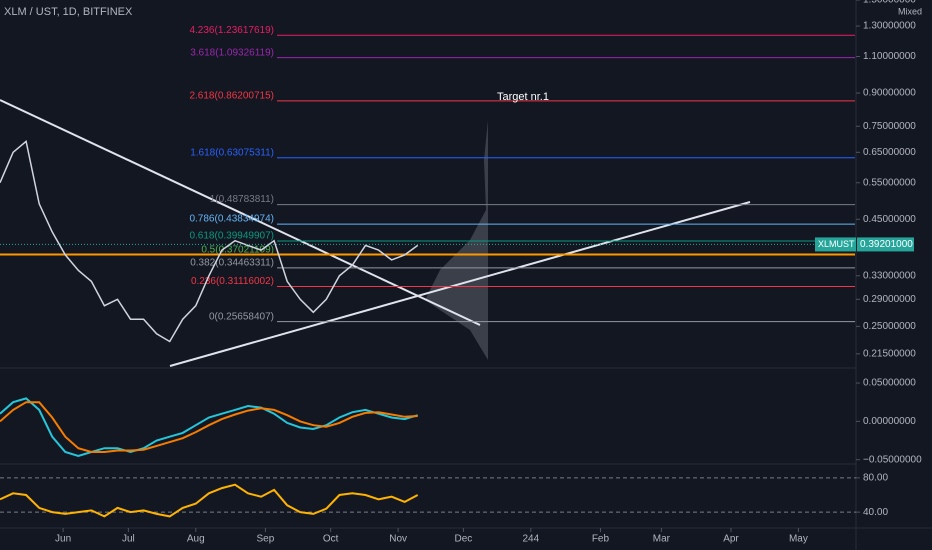 The image size is (932, 550). I want to click on chart-title: XLM / UST, 1D, BITFINEX, so click(68, 12).